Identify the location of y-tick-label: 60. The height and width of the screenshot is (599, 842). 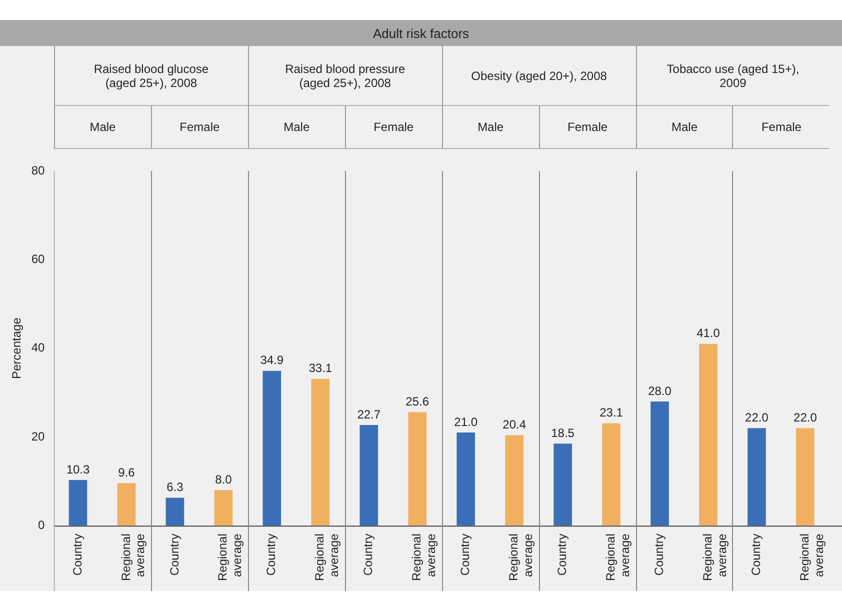
(38, 259).